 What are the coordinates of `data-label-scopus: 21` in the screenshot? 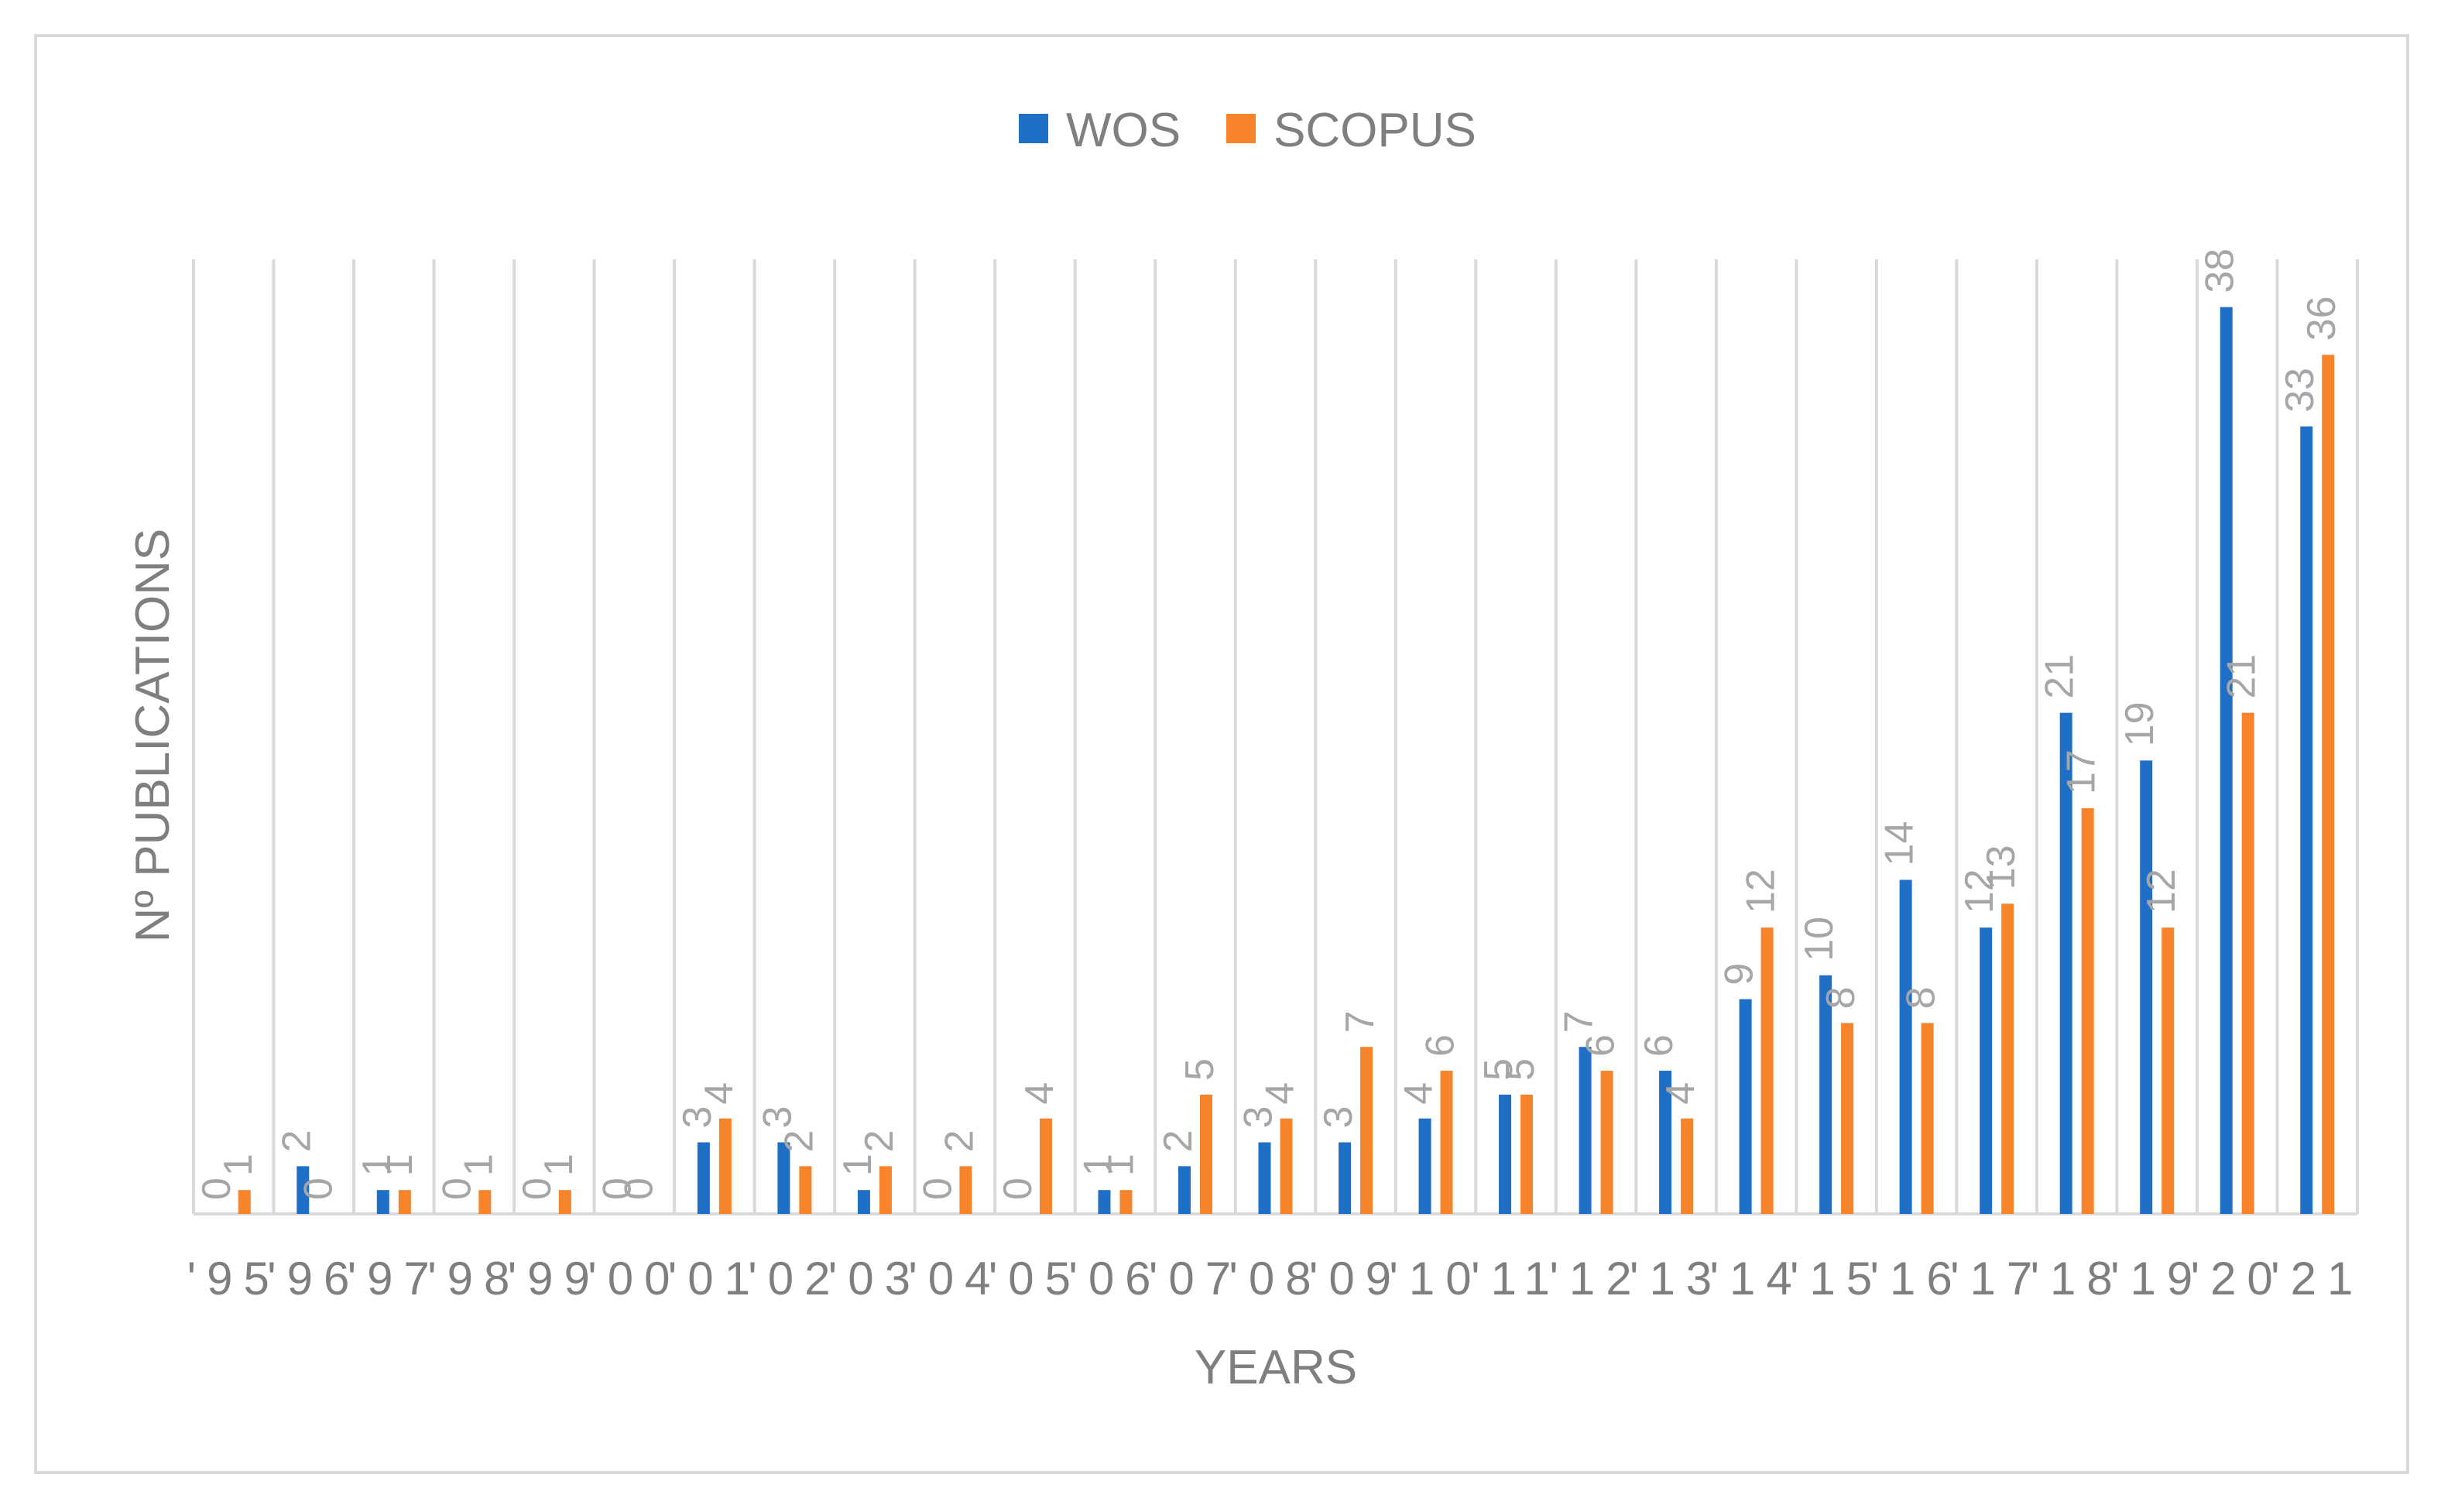 It's located at (2242, 676).